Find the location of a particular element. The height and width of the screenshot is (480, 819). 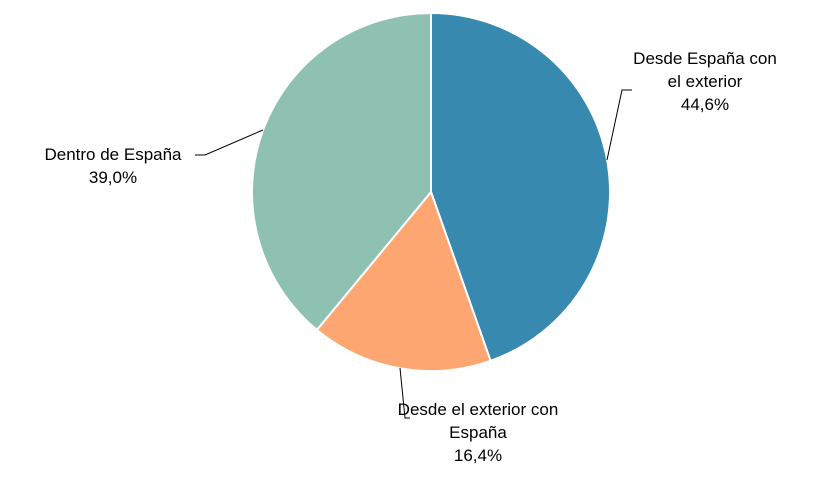

slice-label: Desde el exterior con España 16,4% is located at coordinates (478, 432).